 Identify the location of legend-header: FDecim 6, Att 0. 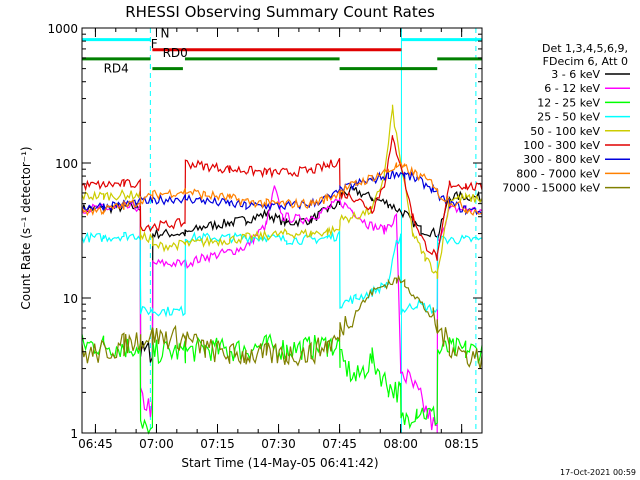
(585, 61).